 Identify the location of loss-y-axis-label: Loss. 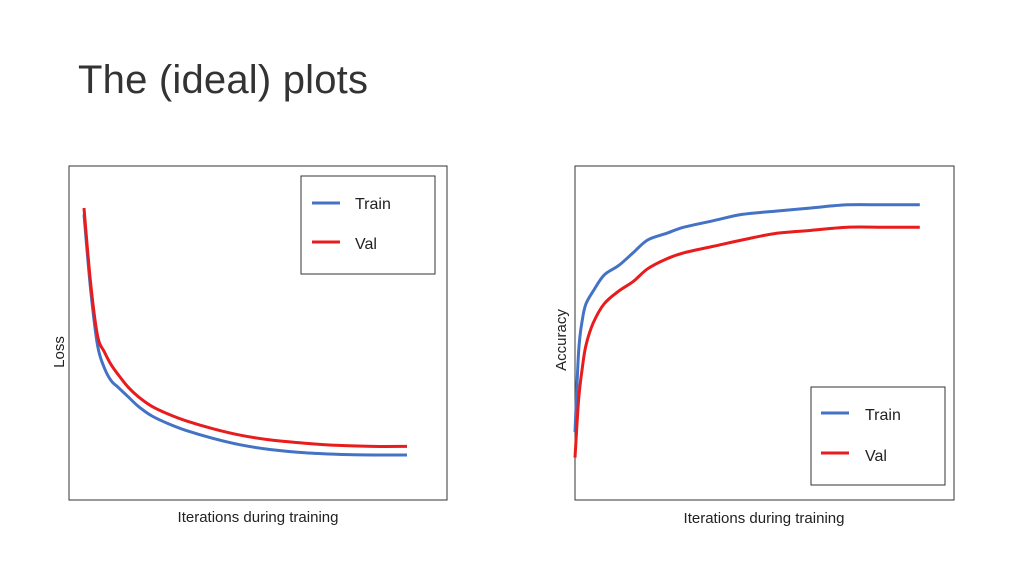
(59, 352).